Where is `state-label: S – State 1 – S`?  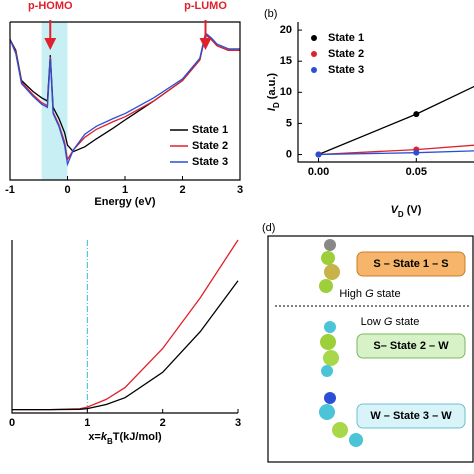
state-label: S – State 1 – S is located at coordinates (410, 264).